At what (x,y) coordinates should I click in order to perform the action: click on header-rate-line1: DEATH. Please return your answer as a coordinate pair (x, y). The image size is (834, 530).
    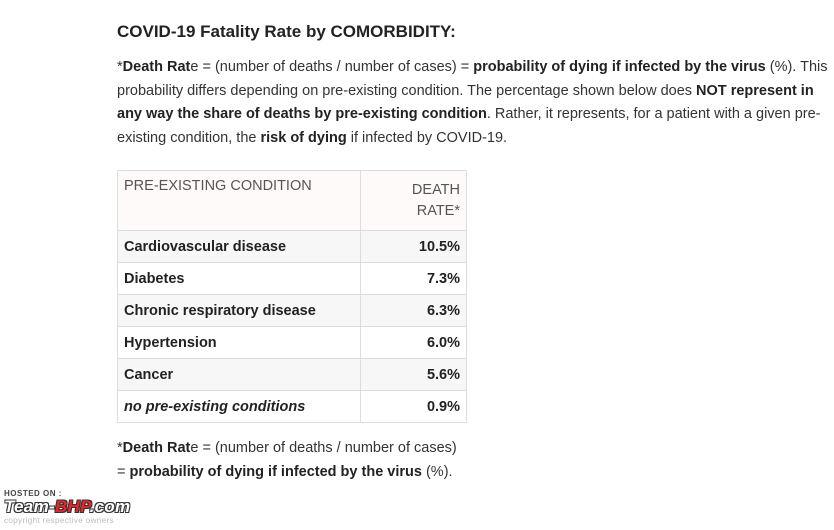
    Looking at the image, I should click on (435, 189).